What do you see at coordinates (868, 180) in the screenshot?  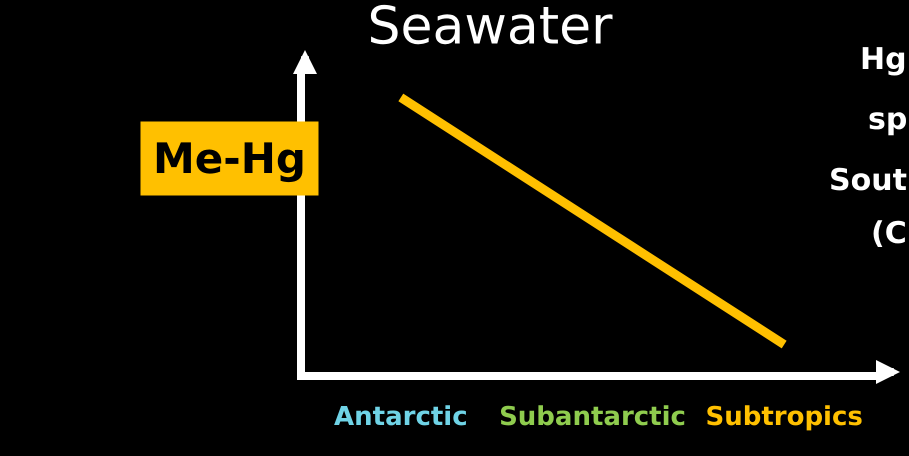 I see `annotation: Sout` at bounding box center [868, 180].